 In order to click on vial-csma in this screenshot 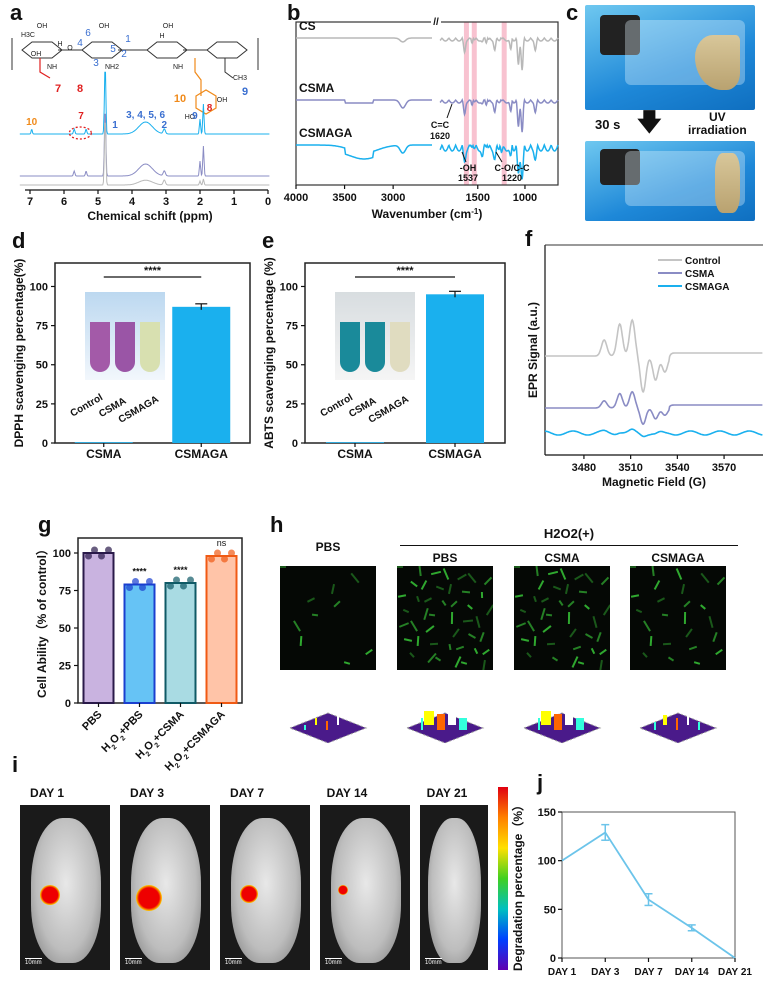, I will do `click(375, 347)`.